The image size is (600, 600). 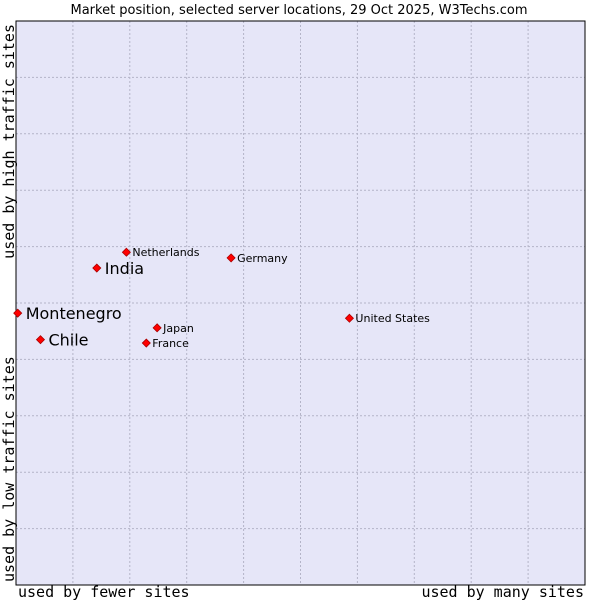 I want to click on x-axis-label-right: used by many sites, so click(x=502, y=591).